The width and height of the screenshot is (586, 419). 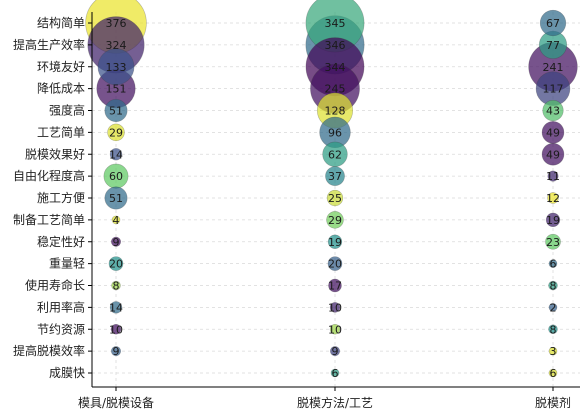 I want to click on value-label: 60, so click(x=116, y=176).